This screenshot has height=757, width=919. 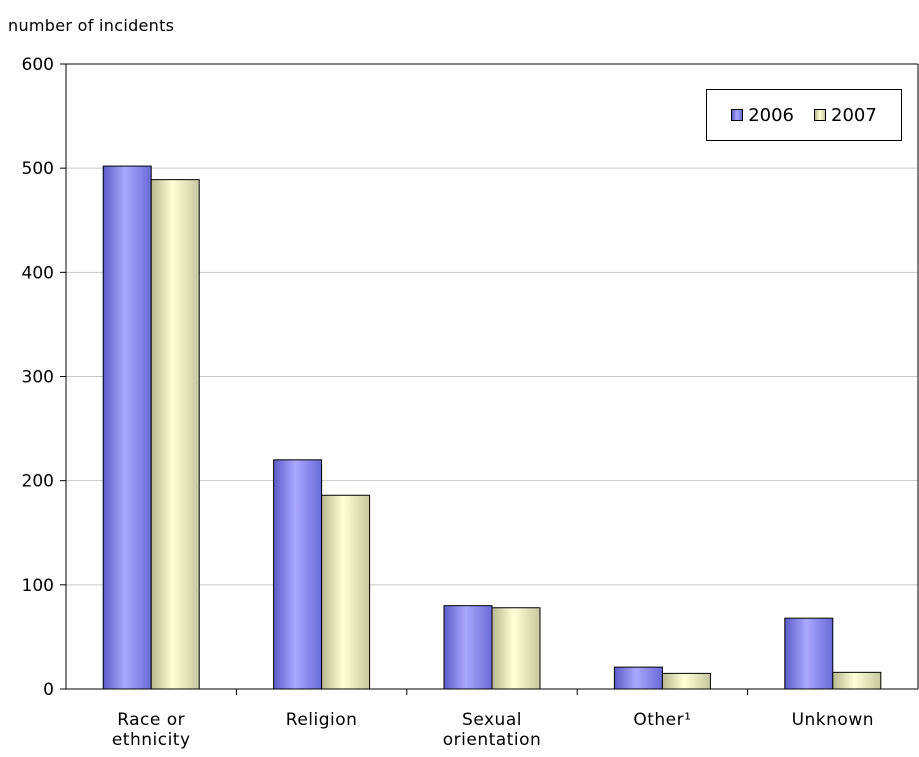 I want to click on y-axis-ticks: 0 100 200 300 400 500 600, so click(x=44, y=377).